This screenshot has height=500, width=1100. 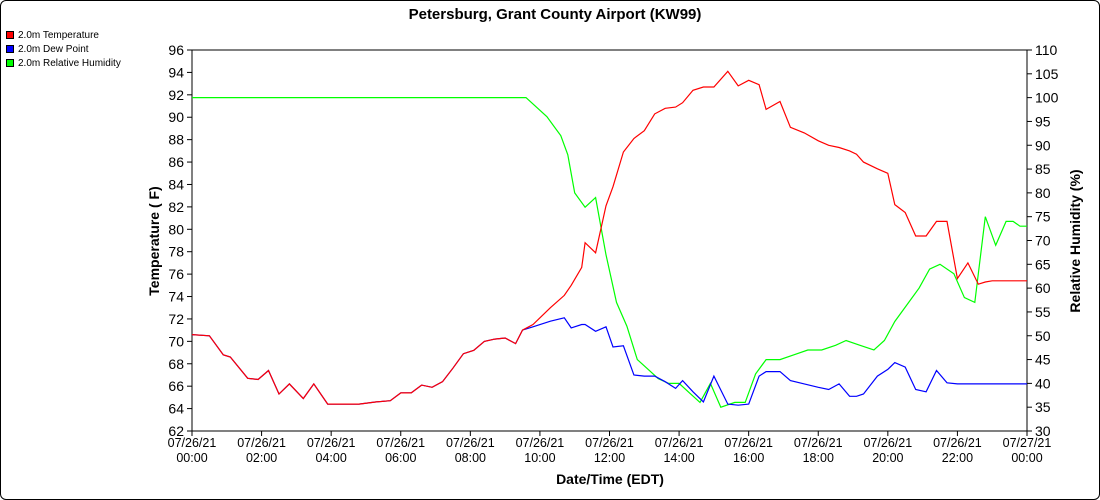 What do you see at coordinates (1043, 193) in the screenshot?
I see `y-tick-label-right: 80` at bounding box center [1043, 193].